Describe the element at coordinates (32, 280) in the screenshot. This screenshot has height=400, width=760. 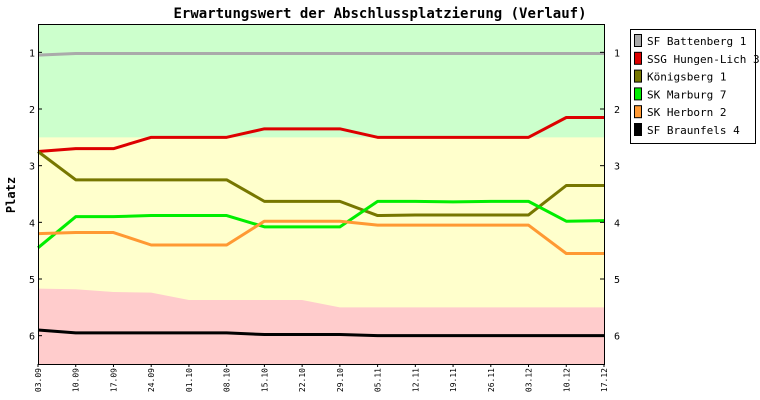
I see `y-tick-label: 5` at that location.